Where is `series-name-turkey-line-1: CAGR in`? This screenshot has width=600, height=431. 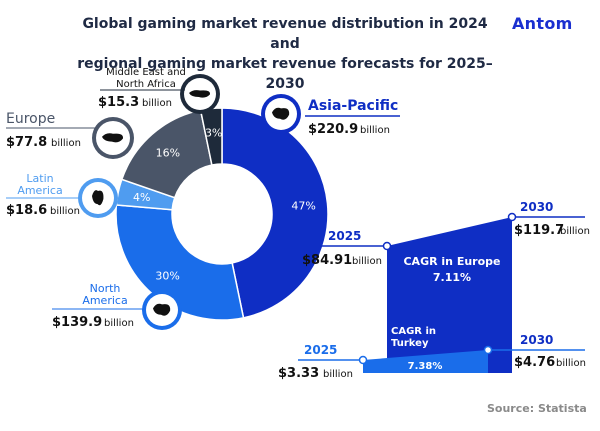 series-name-turkey-line-1: CAGR in is located at coordinates (413, 331).